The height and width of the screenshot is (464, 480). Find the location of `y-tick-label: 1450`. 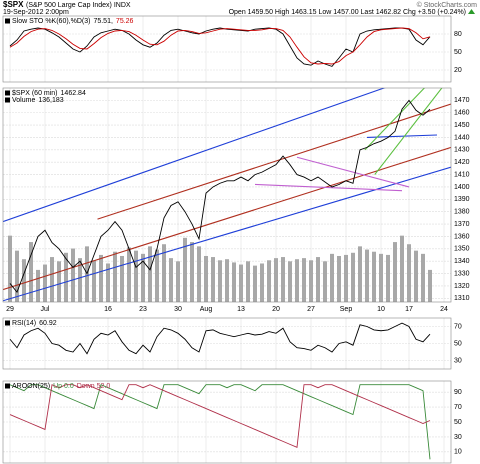

y-tick-label: 1450 is located at coordinates (462, 125).